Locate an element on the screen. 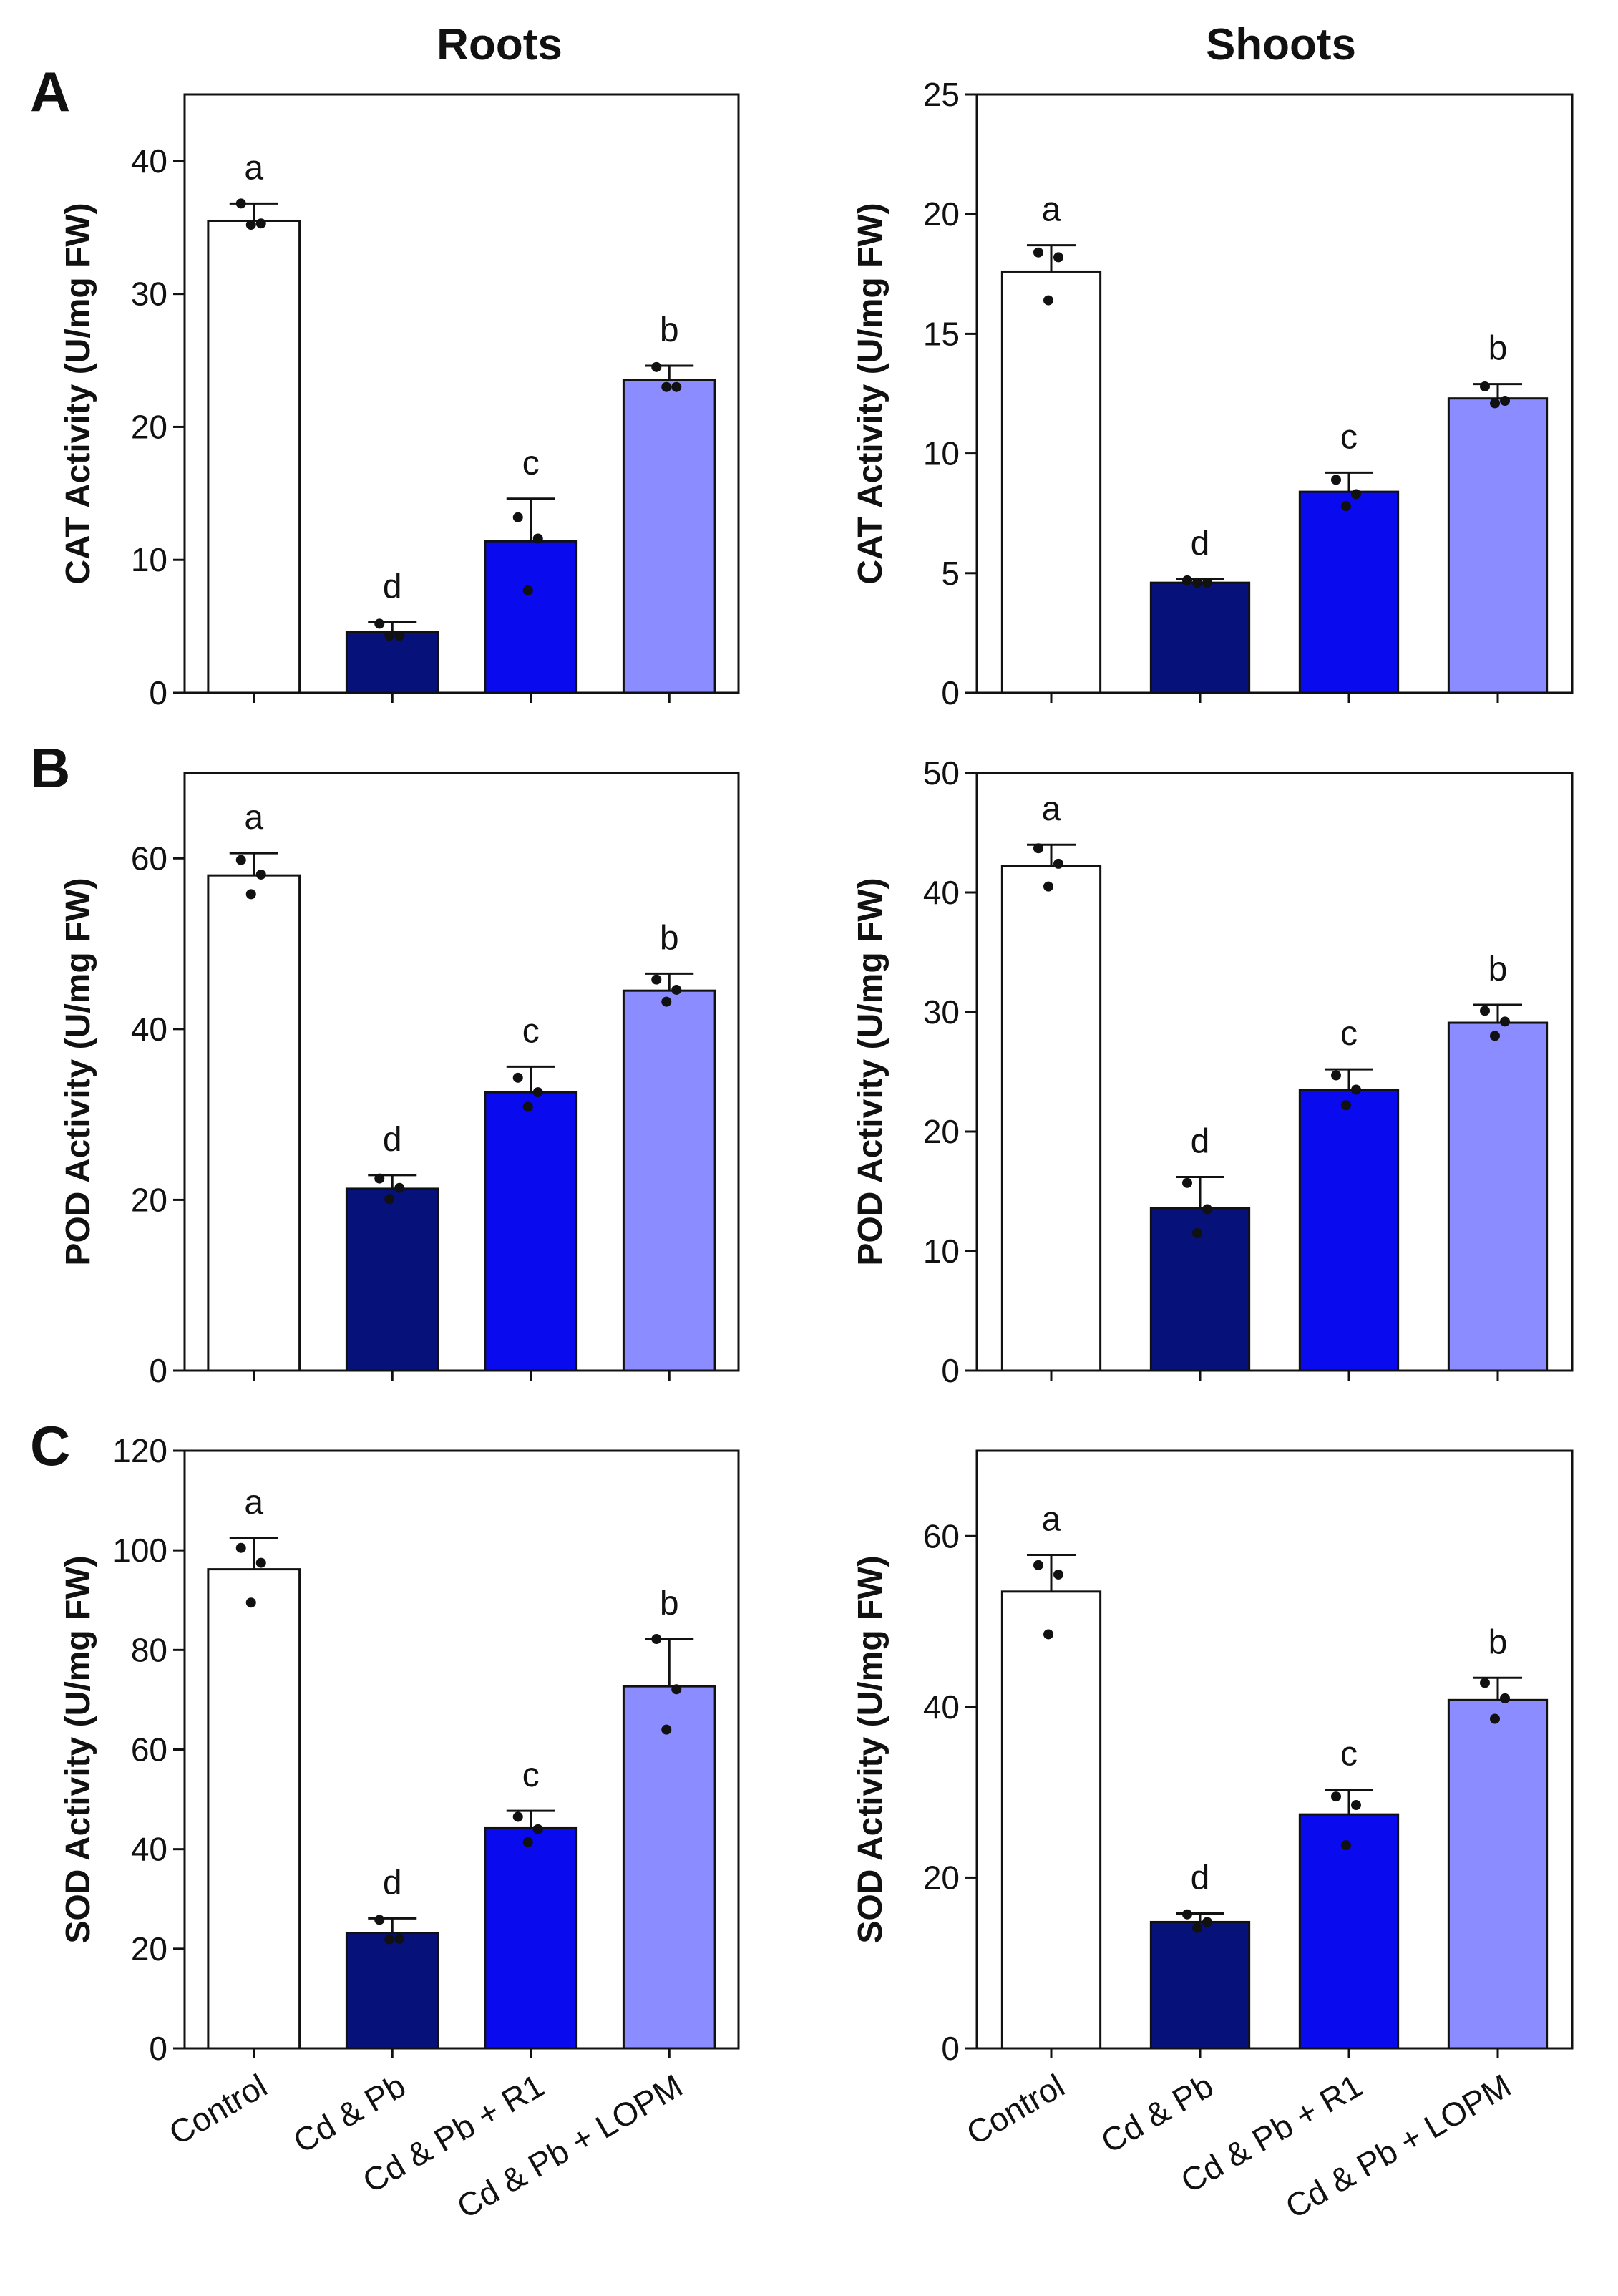  panel-letter-c: C is located at coordinates (50, 1446).